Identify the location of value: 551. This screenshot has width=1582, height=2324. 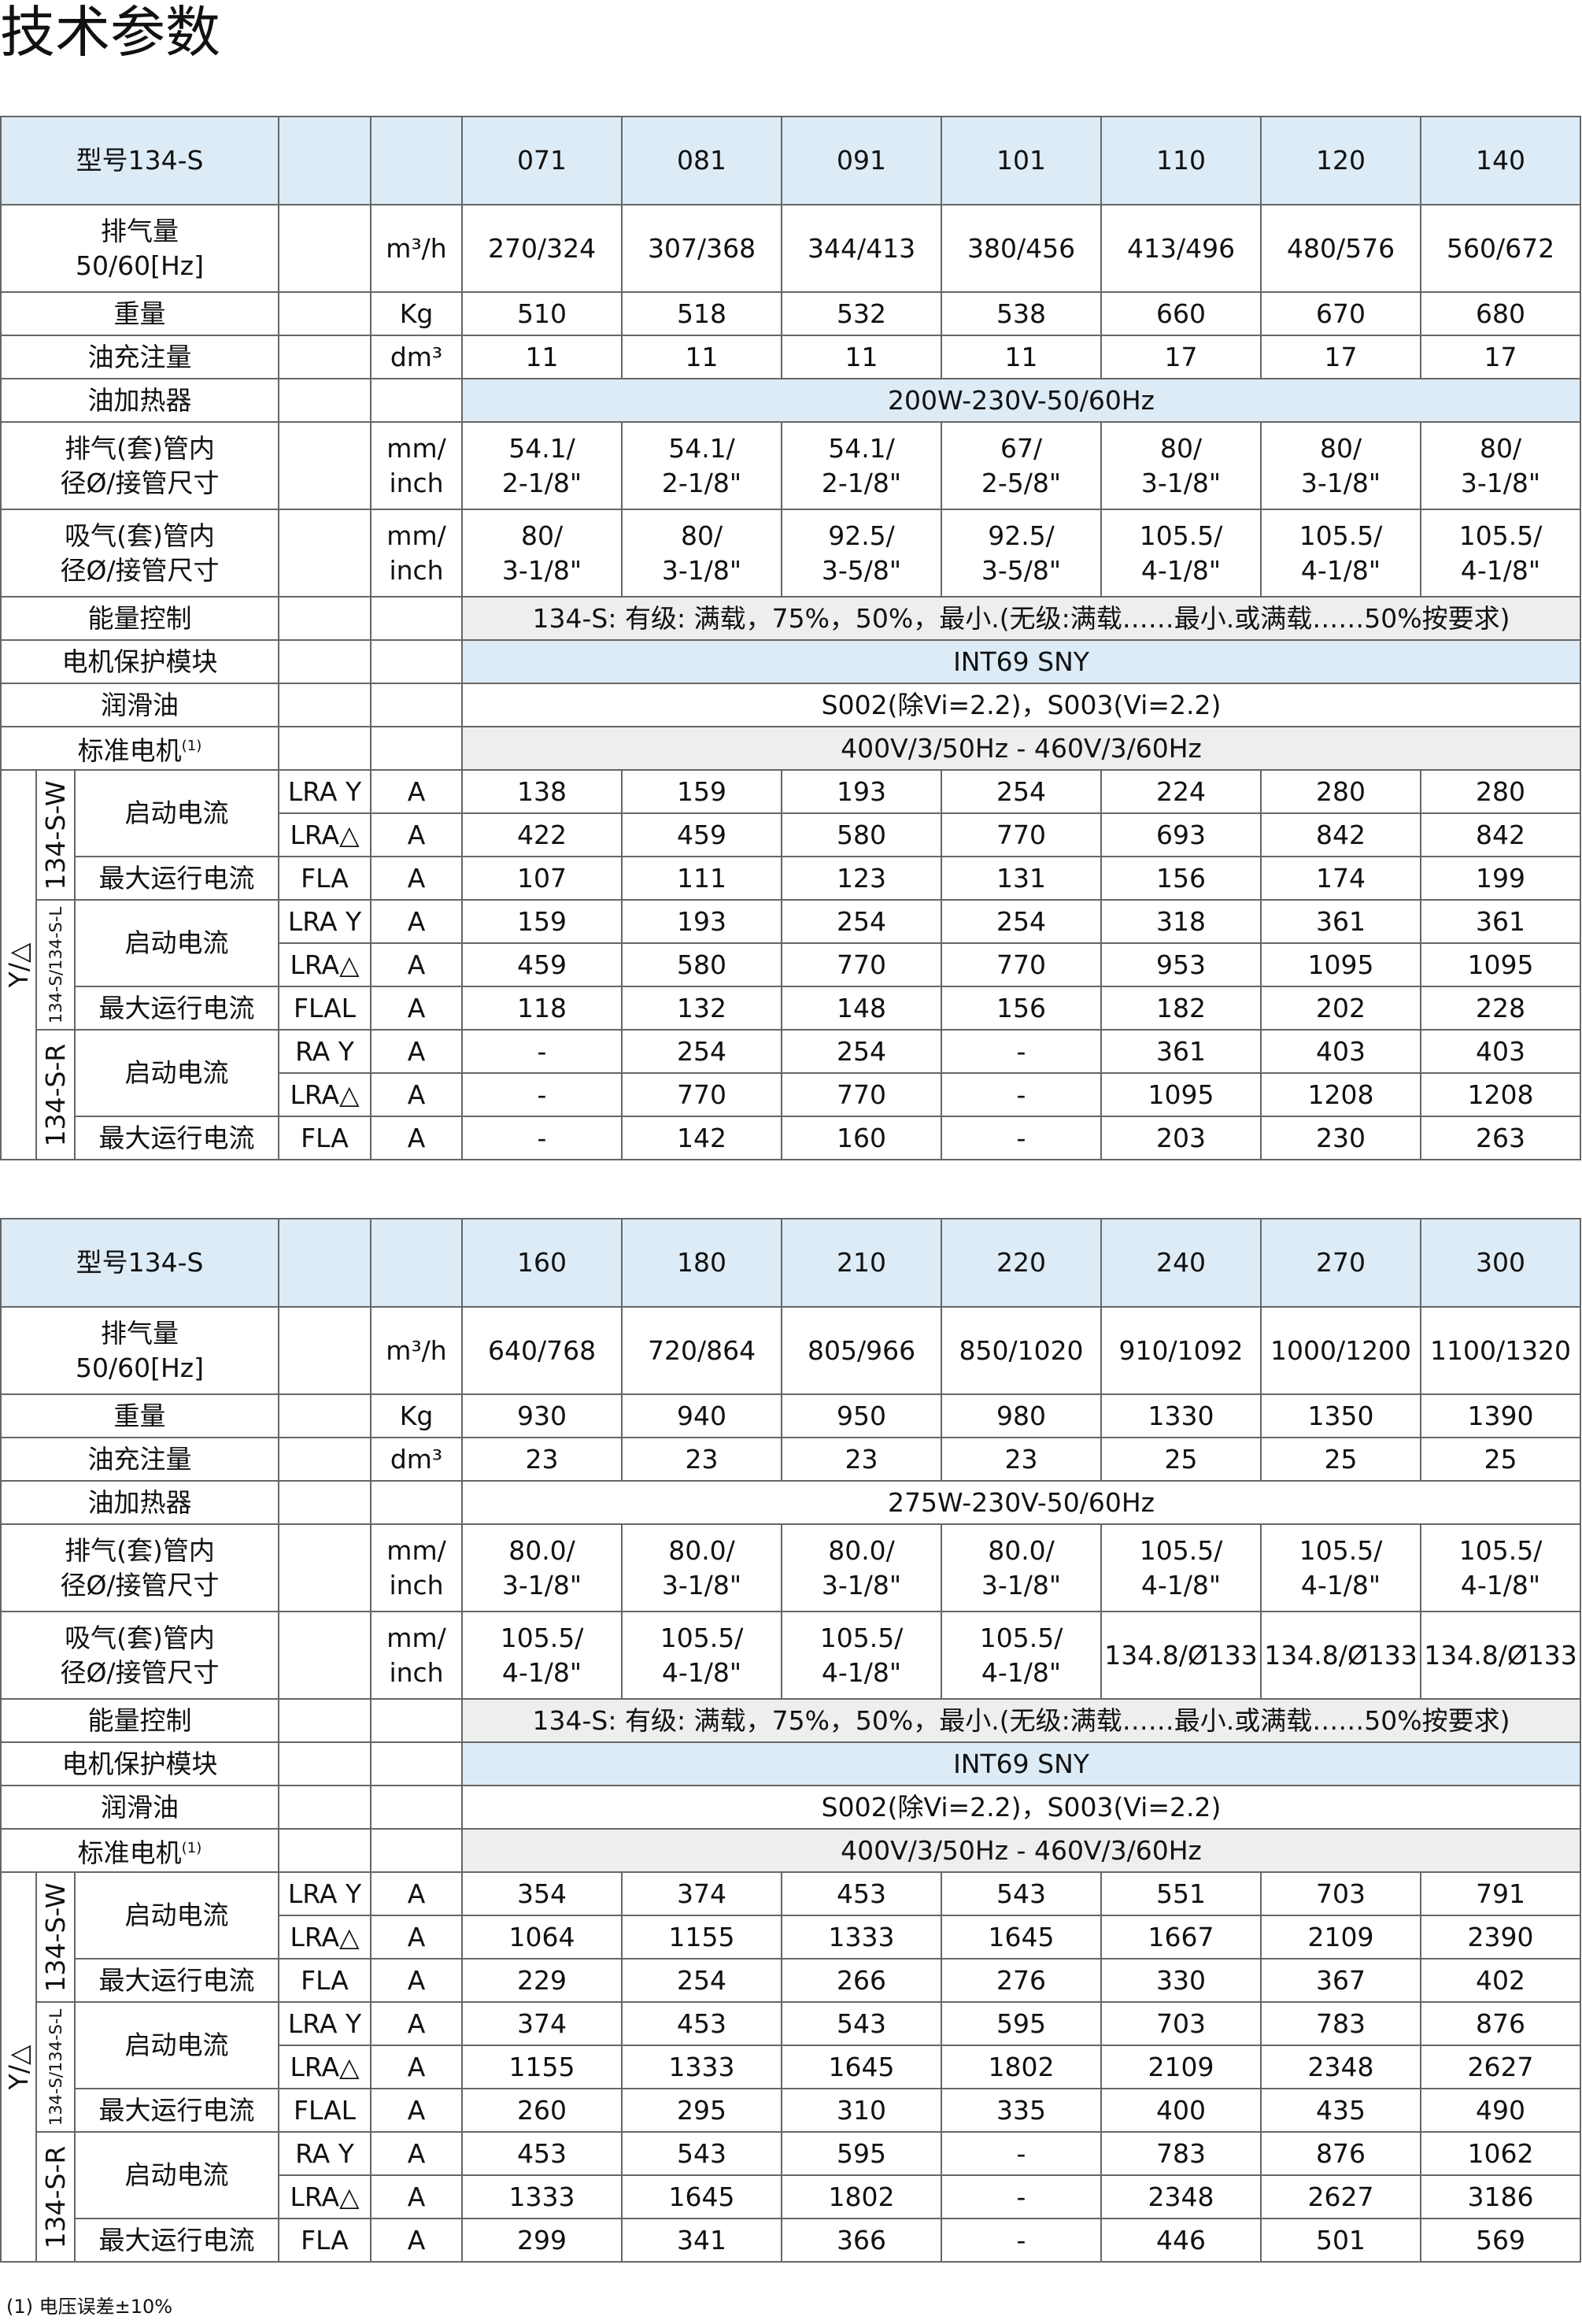
(1181, 1893).